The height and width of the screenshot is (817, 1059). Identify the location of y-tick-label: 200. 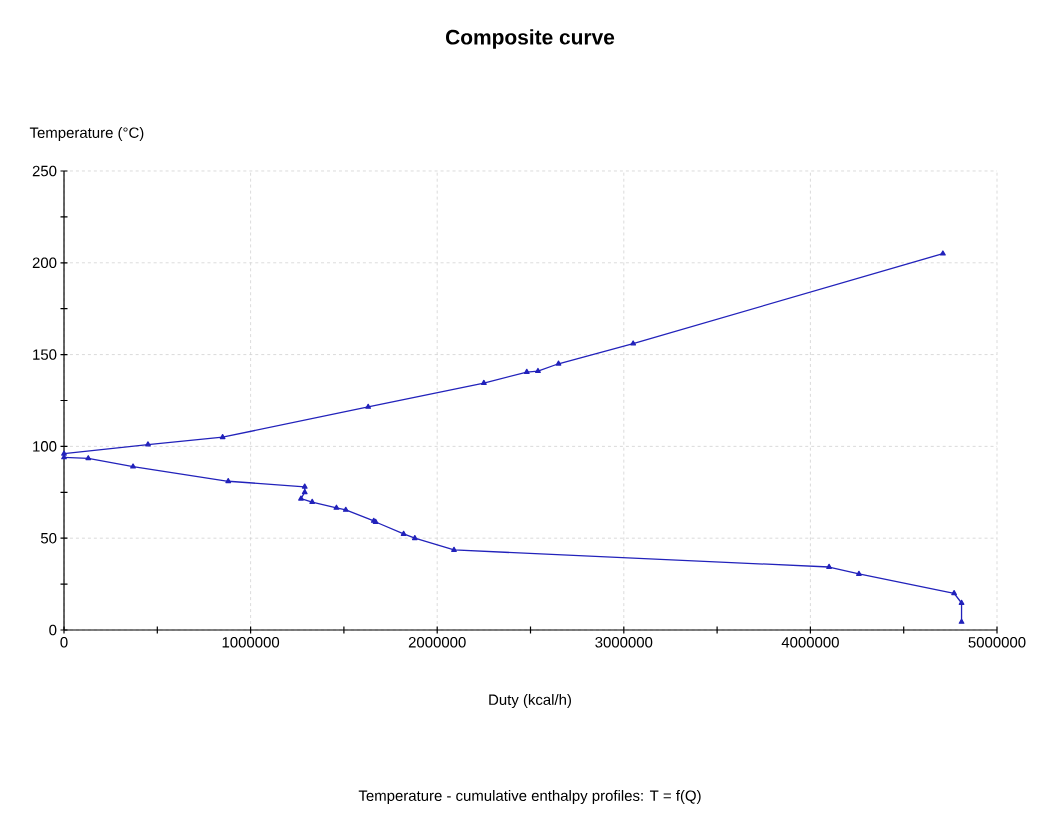
(44, 263).